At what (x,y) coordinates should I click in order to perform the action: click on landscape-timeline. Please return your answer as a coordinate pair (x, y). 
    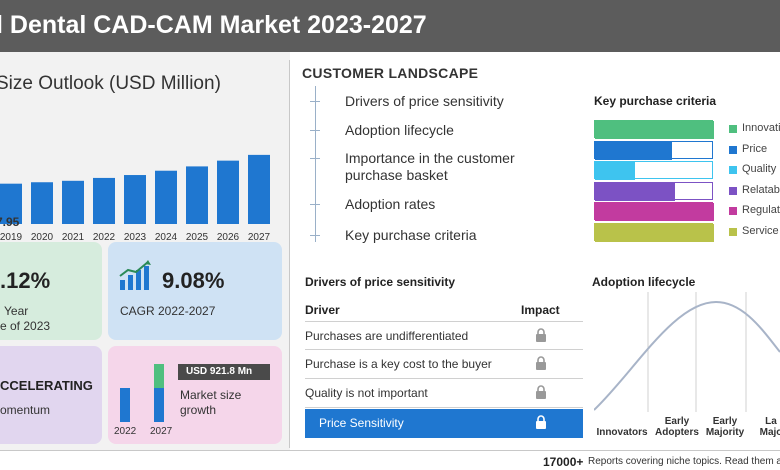
    Looking at the image, I should click on (315, 164).